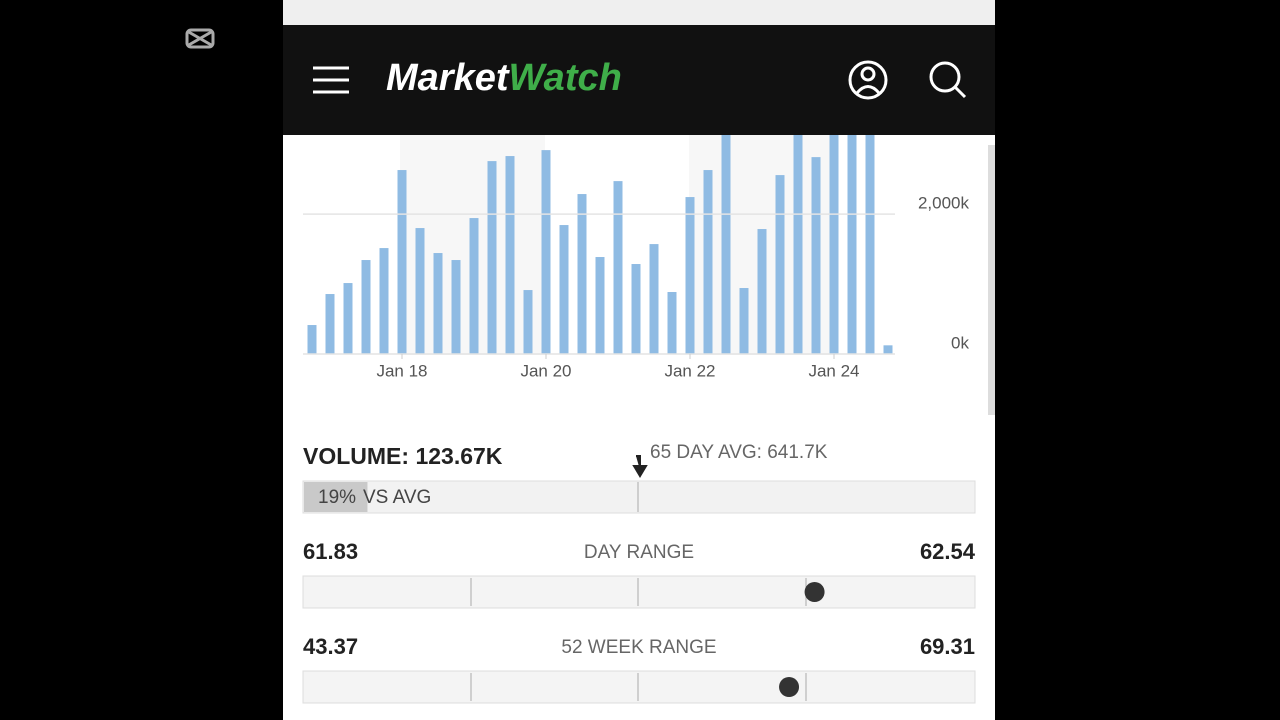 This screenshot has height=720, width=1280. Describe the element at coordinates (689, 370) in the screenshot. I see `x-tick-label: Jan 22` at that location.